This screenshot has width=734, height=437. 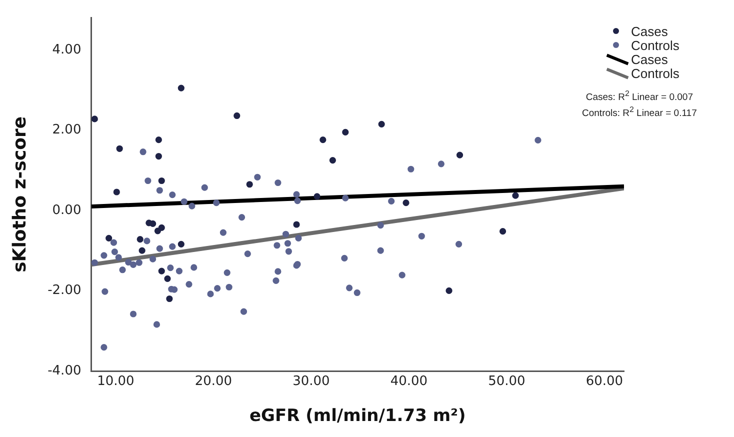 I want to click on x-tick-label: 40.00, so click(x=409, y=382).